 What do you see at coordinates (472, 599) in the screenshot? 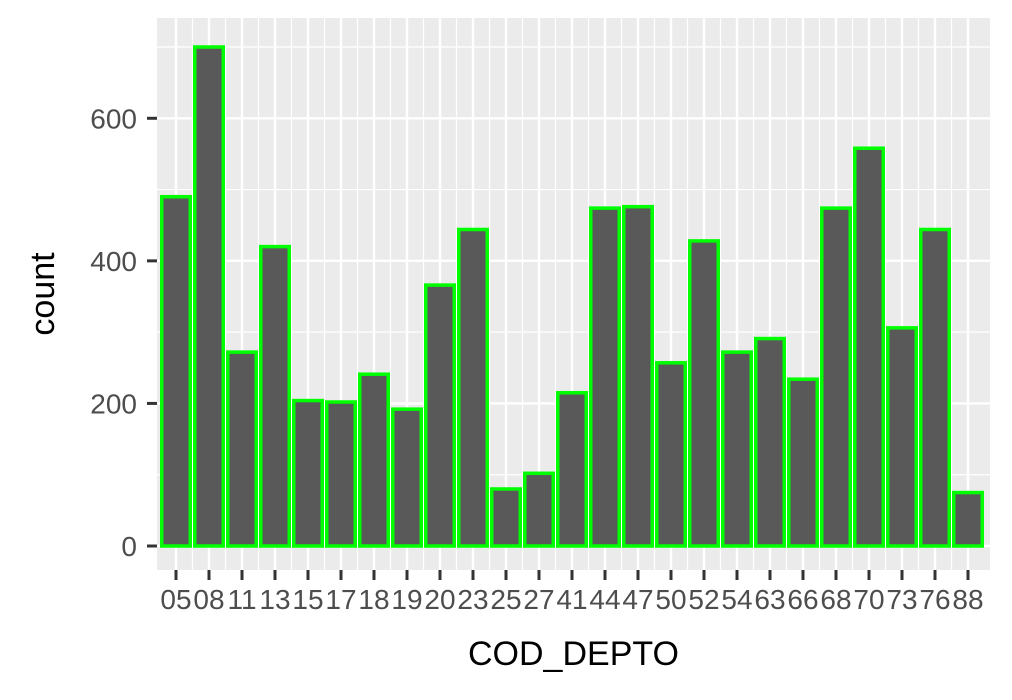
I see `x-tick-label: 23` at bounding box center [472, 599].